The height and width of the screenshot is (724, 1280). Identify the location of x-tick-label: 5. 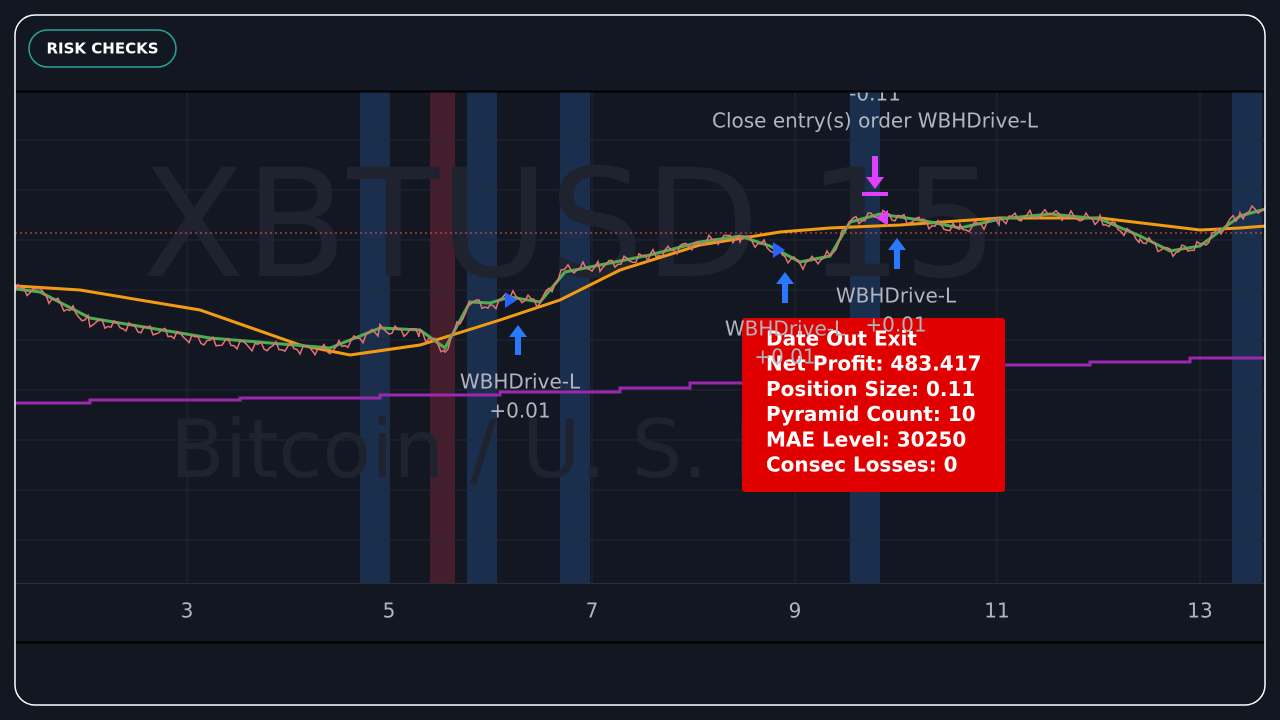
(389, 611).